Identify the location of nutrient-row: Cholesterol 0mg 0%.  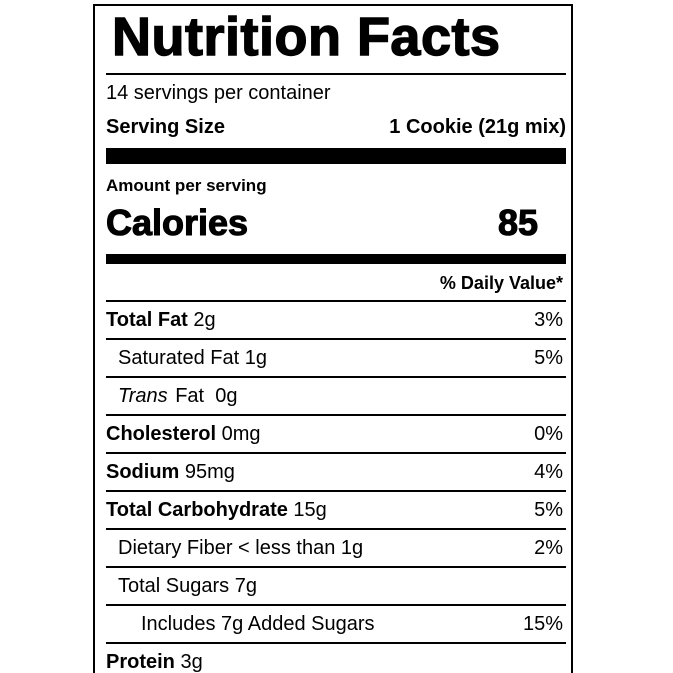
(336, 435).